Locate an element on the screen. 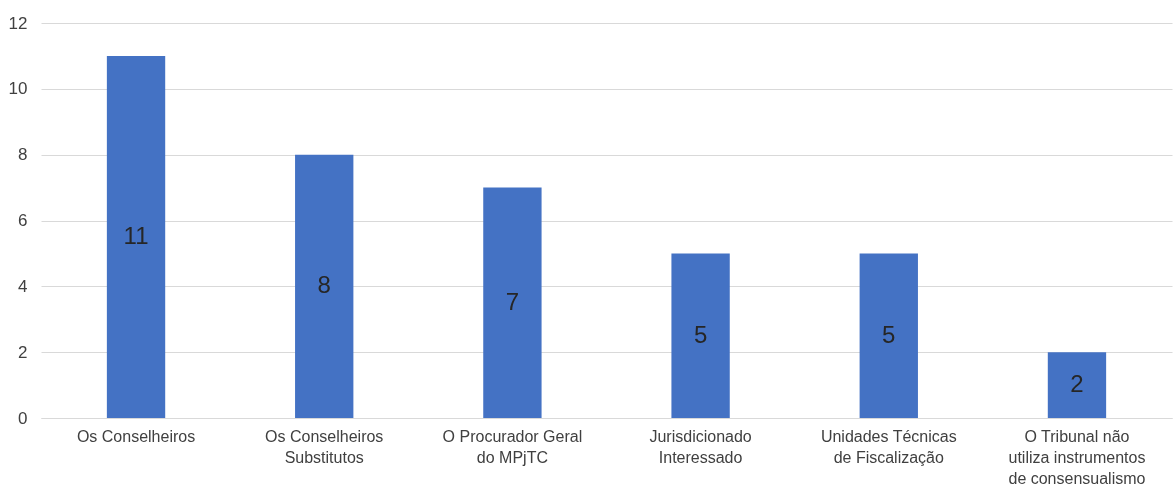  data-label: 8 is located at coordinates (324, 285).